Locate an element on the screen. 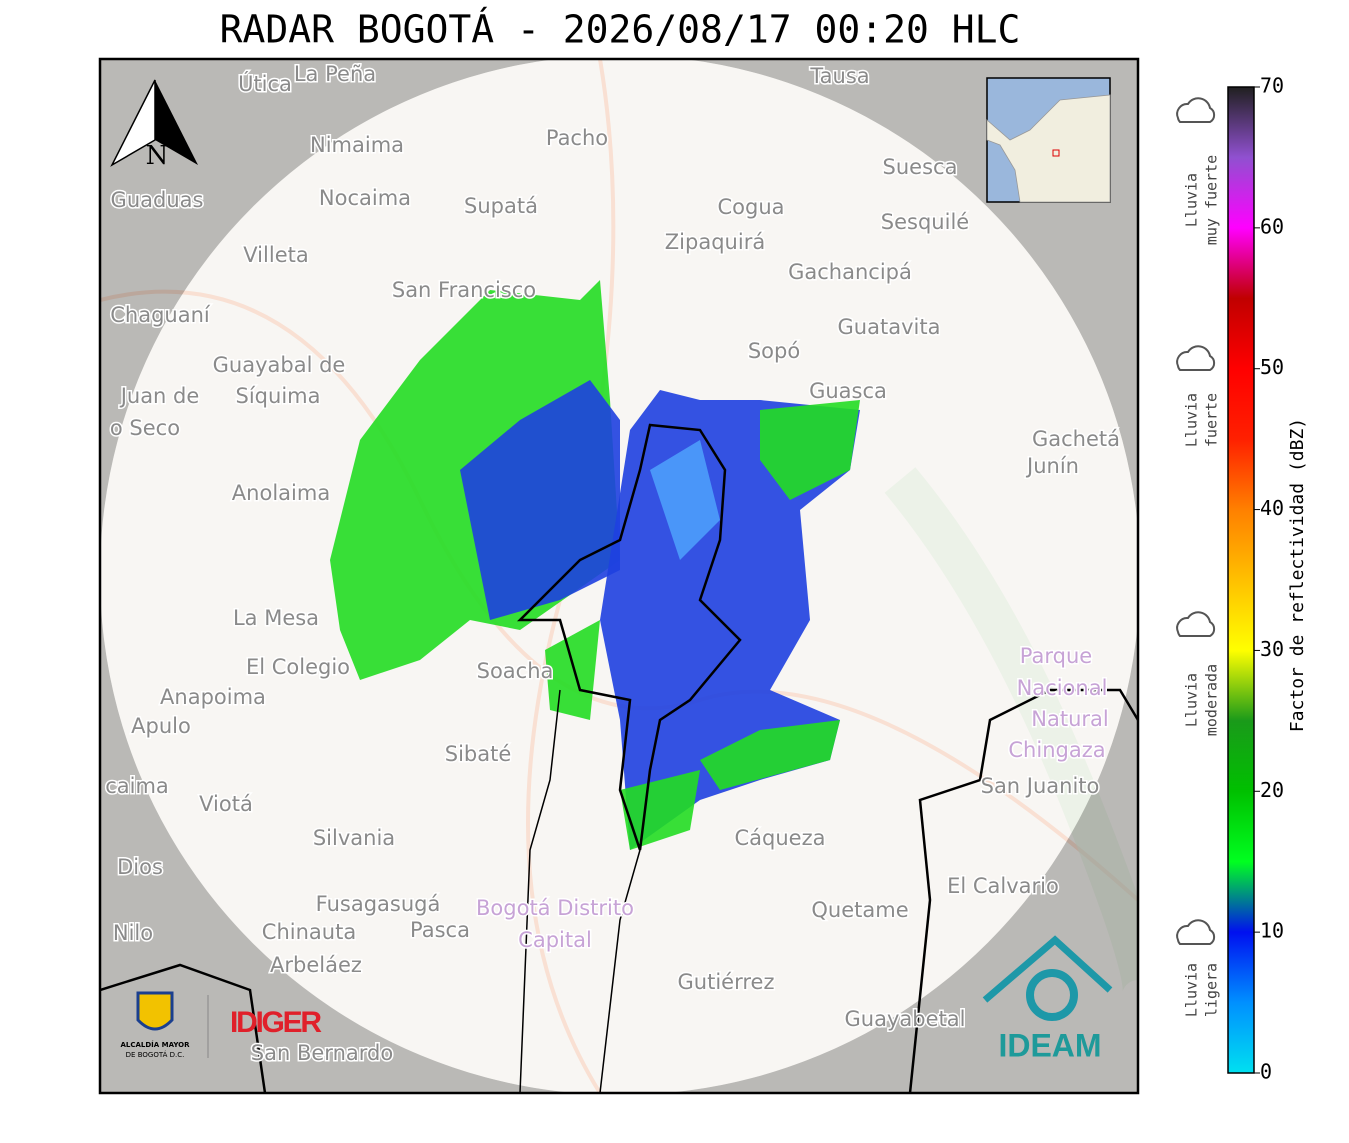  place-name: o Seco is located at coordinates (145, 428).